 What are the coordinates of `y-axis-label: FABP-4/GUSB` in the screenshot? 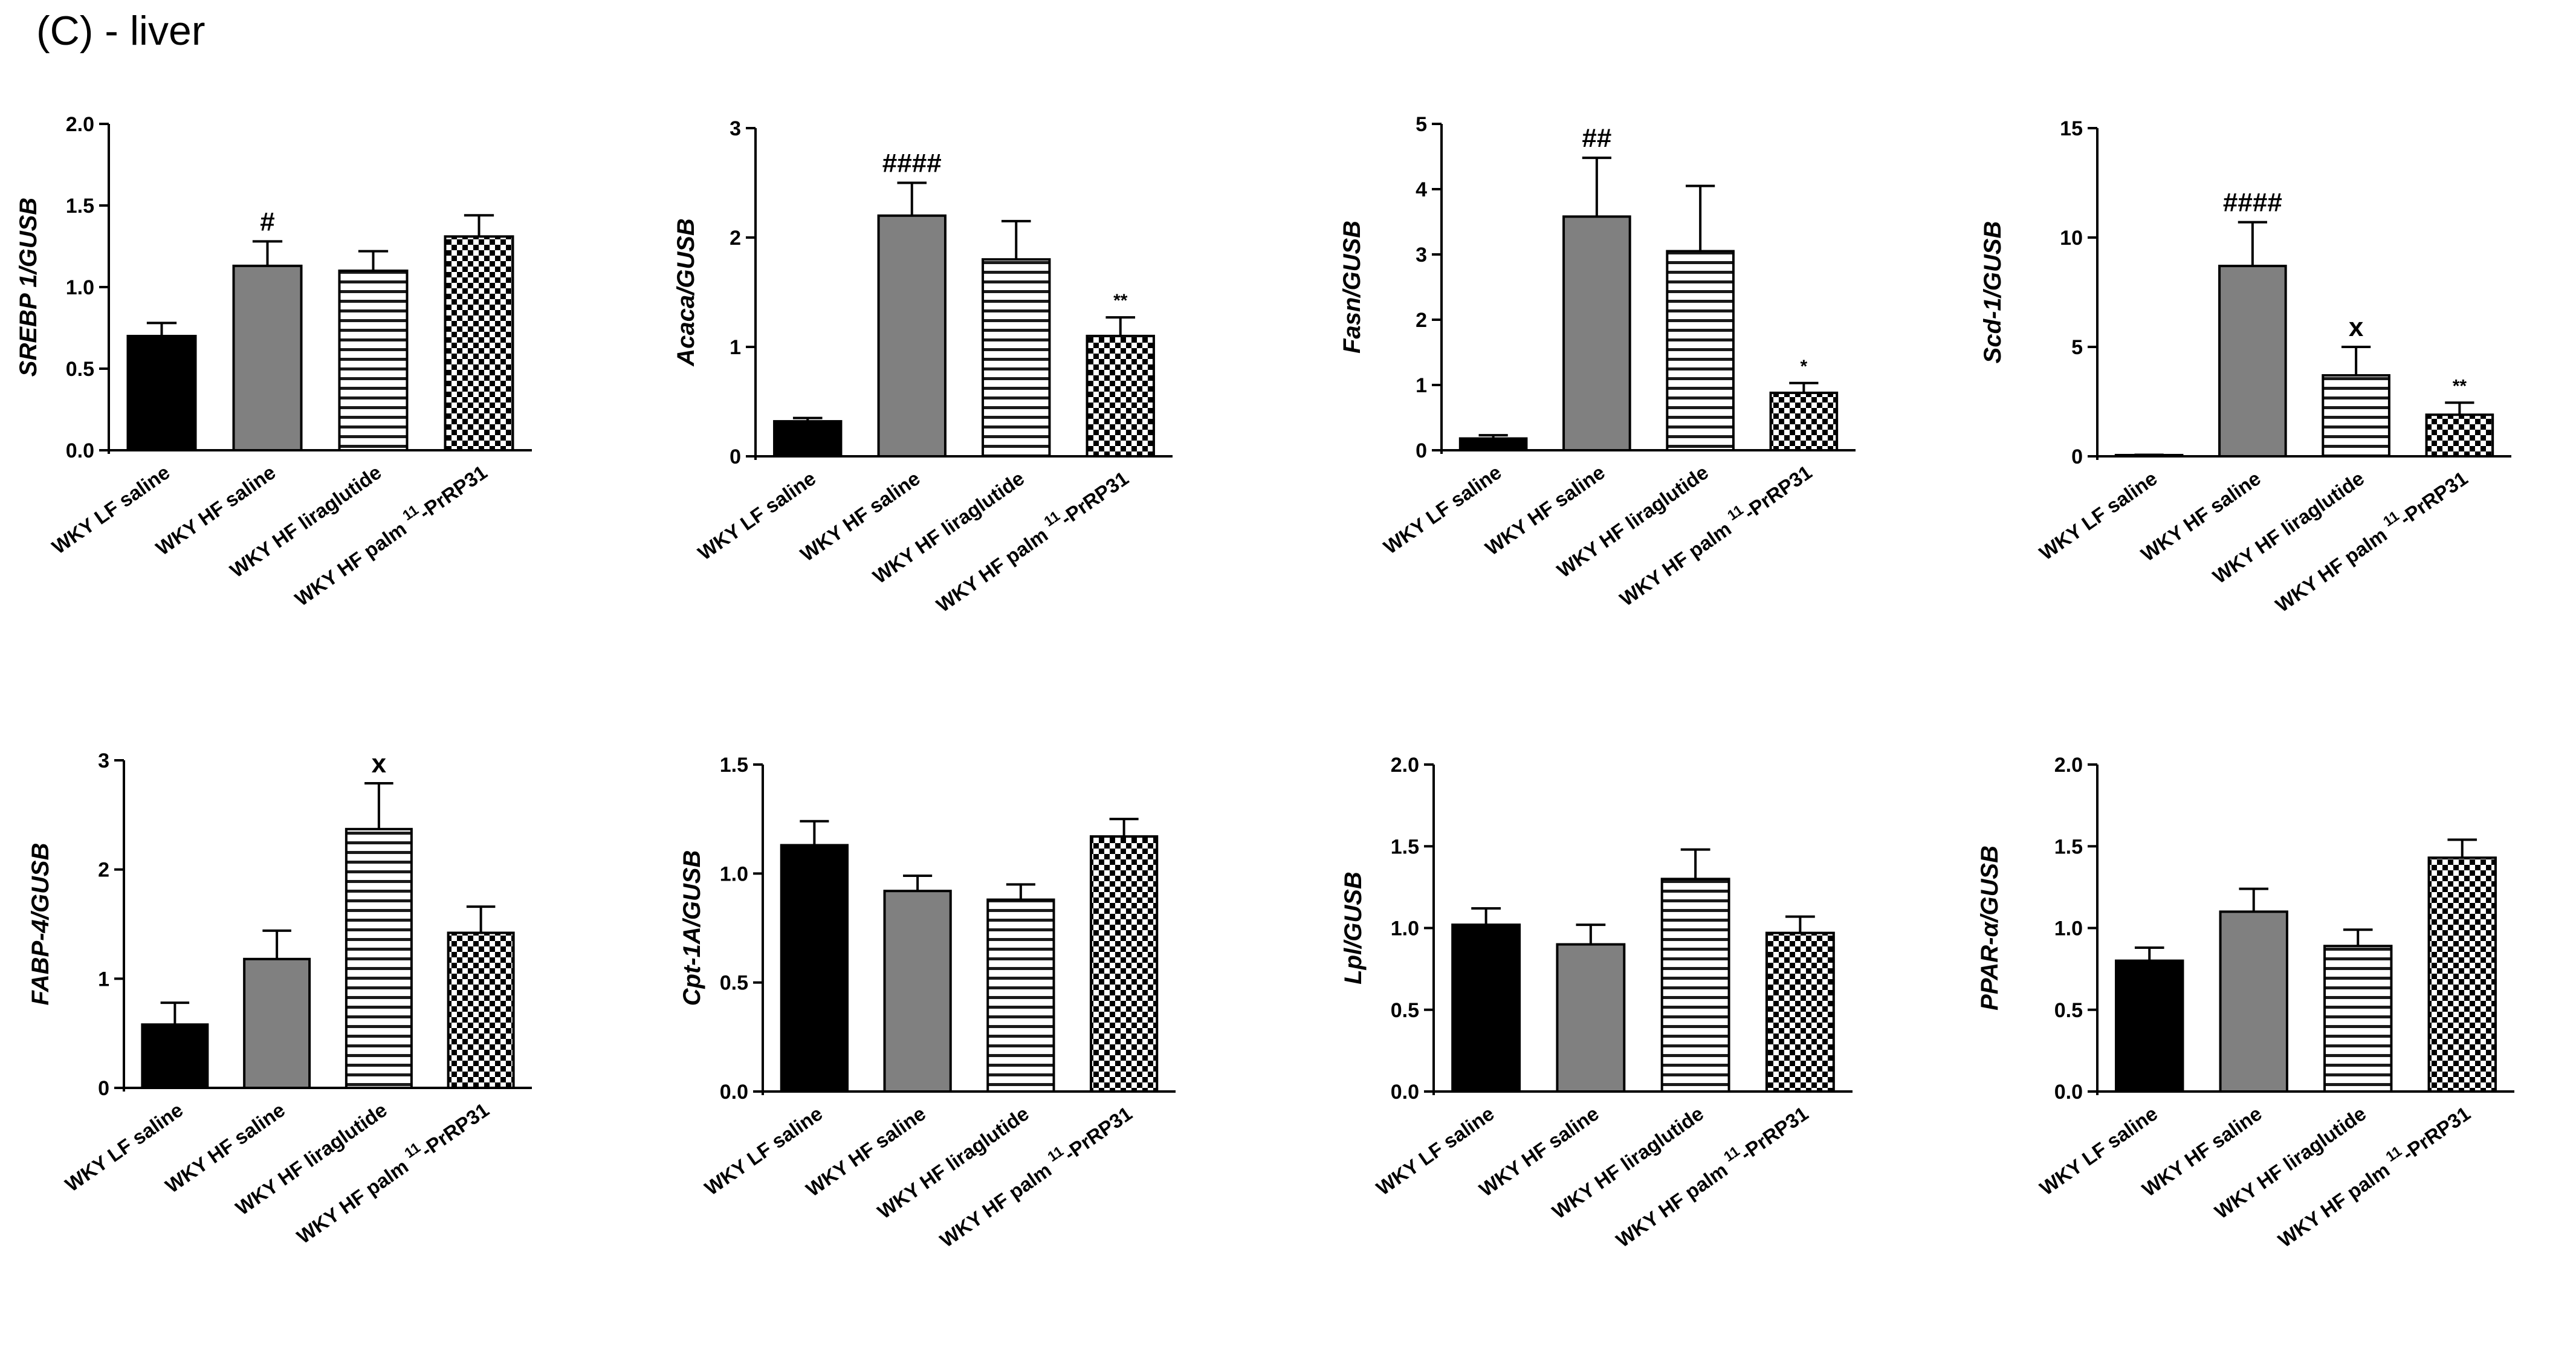 It's located at (40, 924).